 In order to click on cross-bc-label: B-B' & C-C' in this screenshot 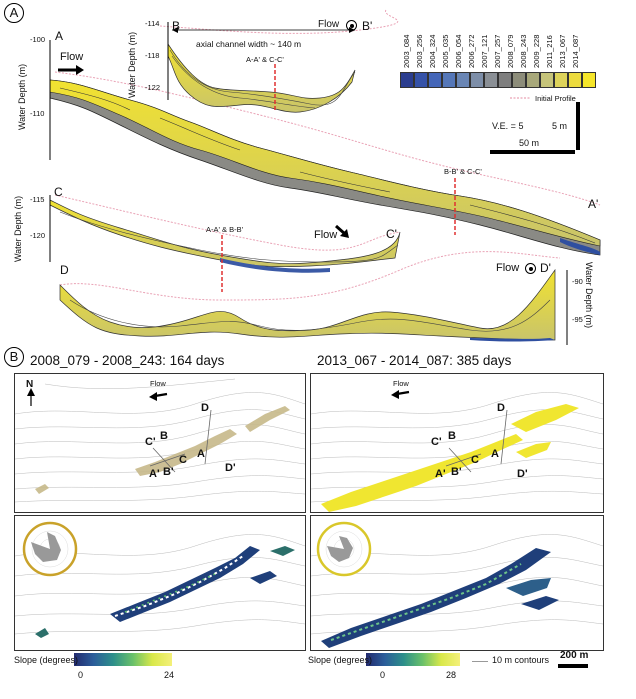, I will do `click(463, 171)`.